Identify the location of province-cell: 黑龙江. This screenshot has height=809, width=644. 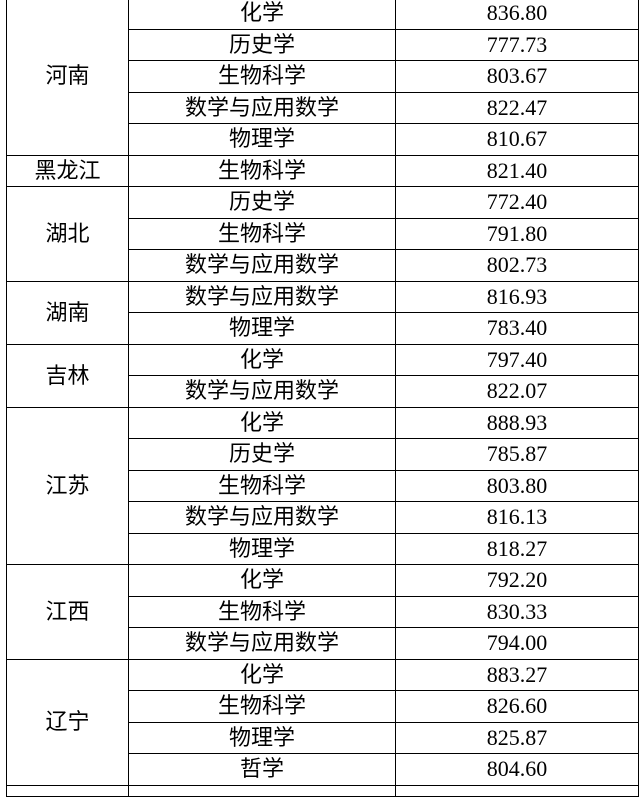
(67, 170).